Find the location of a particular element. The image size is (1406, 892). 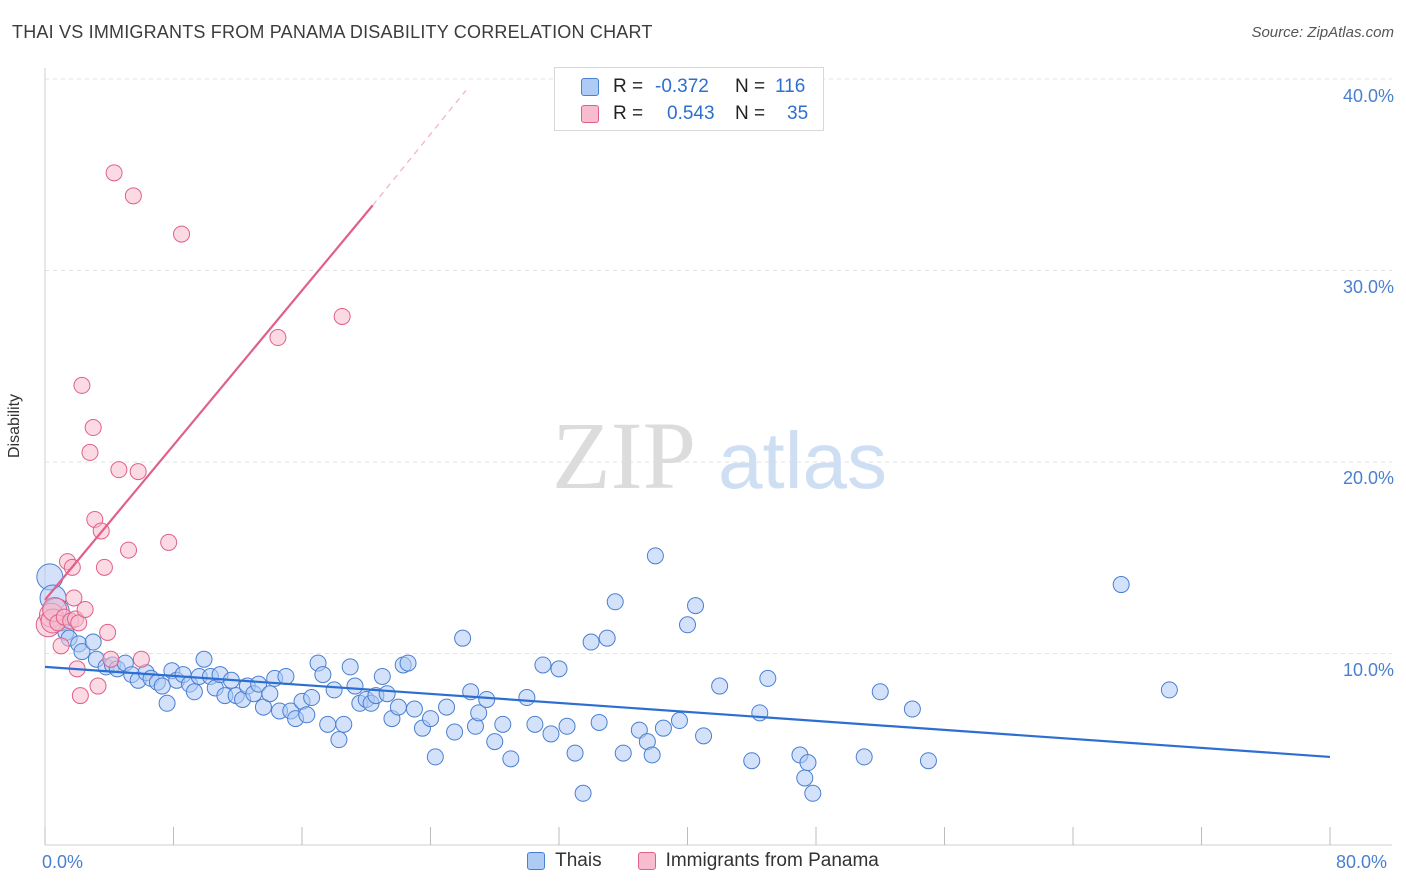

y-tick-label-10: 10.0% is located at coordinates (1368, 670).